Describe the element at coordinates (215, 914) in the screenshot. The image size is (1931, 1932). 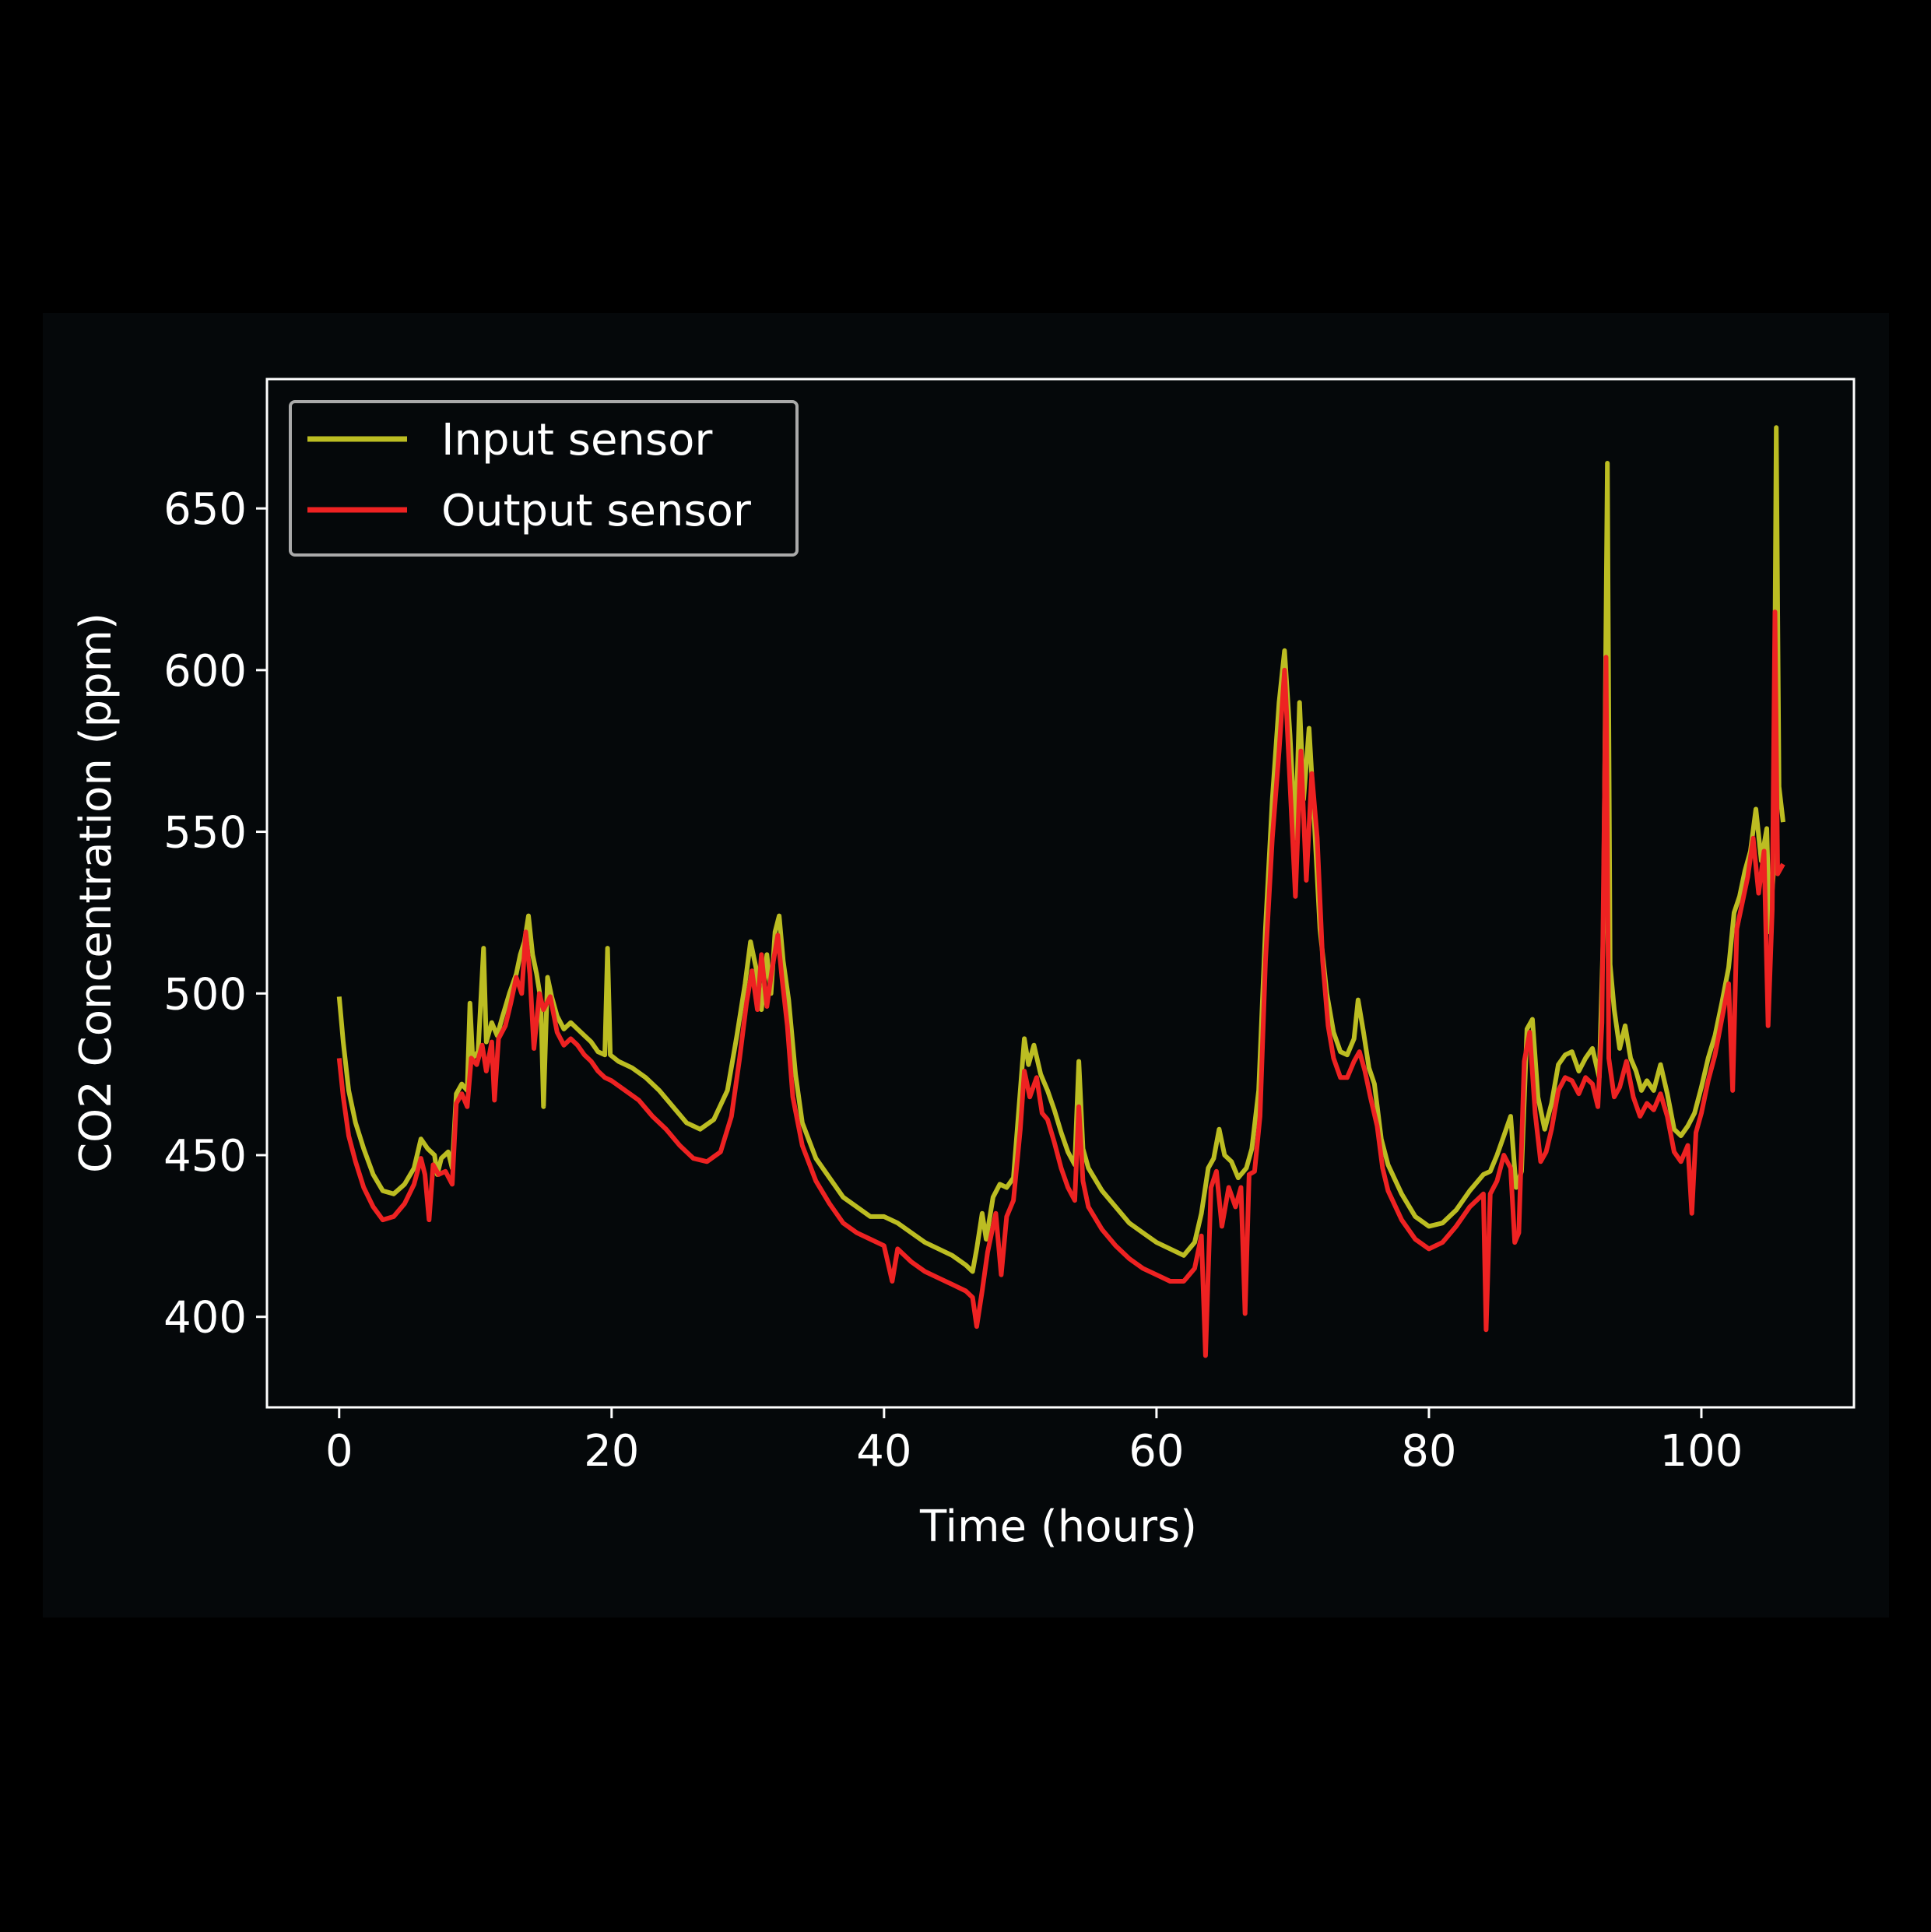
I see `y-axis: 400 450 500 550 600 650` at that location.